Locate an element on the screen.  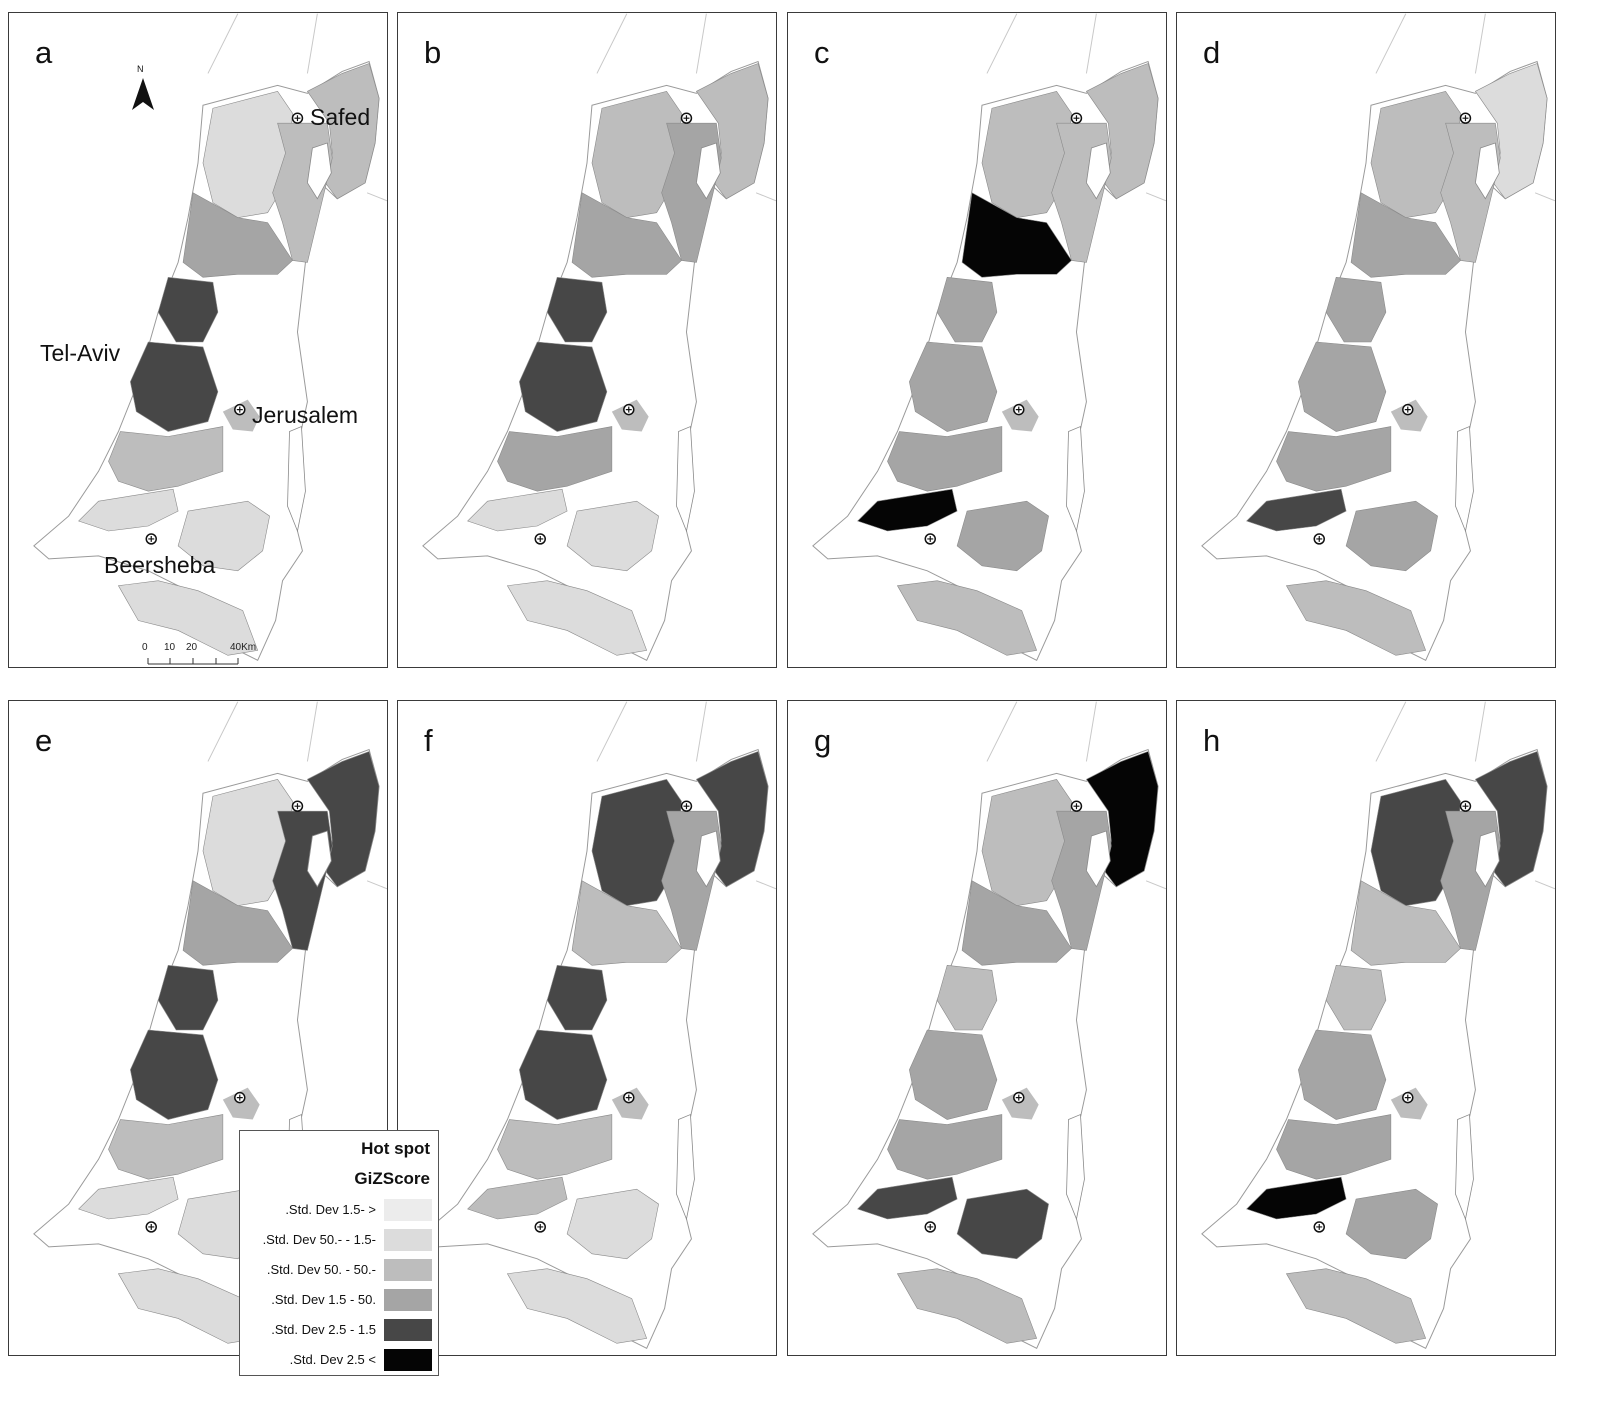
legend-item-label: .Std. Dev 50. - 50.- is located at coordinates (321, 1269).